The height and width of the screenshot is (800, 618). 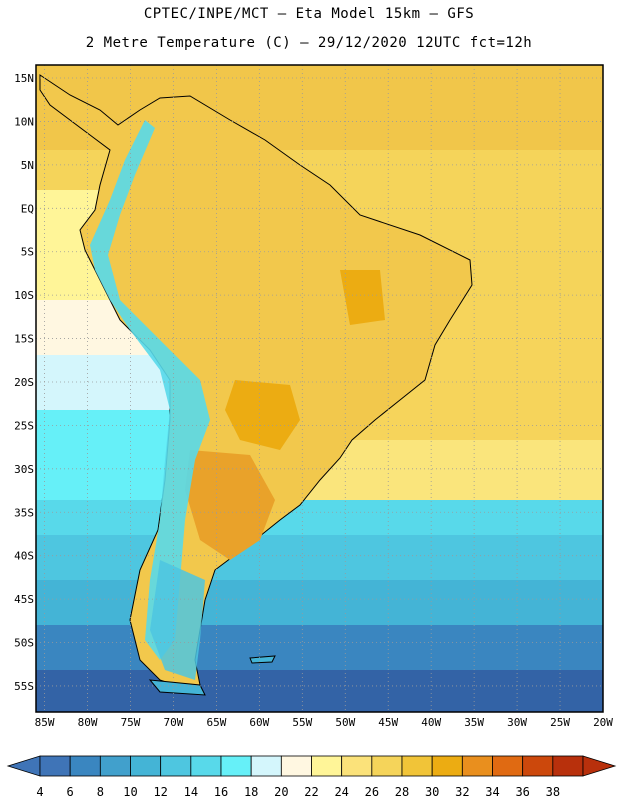 I want to click on colorbar-label: 26, so click(x=372, y=792).